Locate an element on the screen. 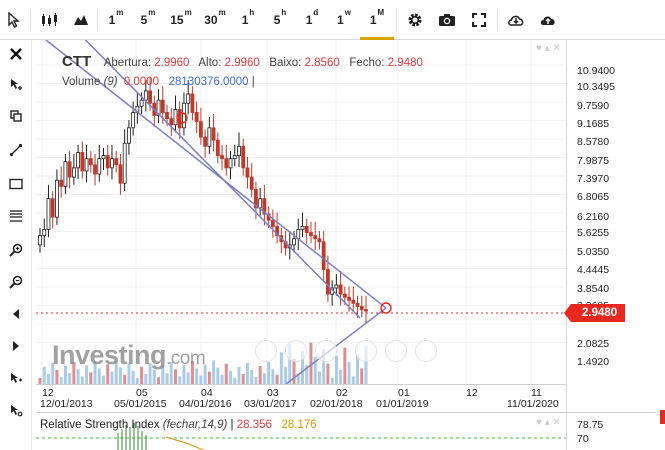 The height and width of the screenshot is (450, 665). camera-icon is located at coordinates (447, 20).